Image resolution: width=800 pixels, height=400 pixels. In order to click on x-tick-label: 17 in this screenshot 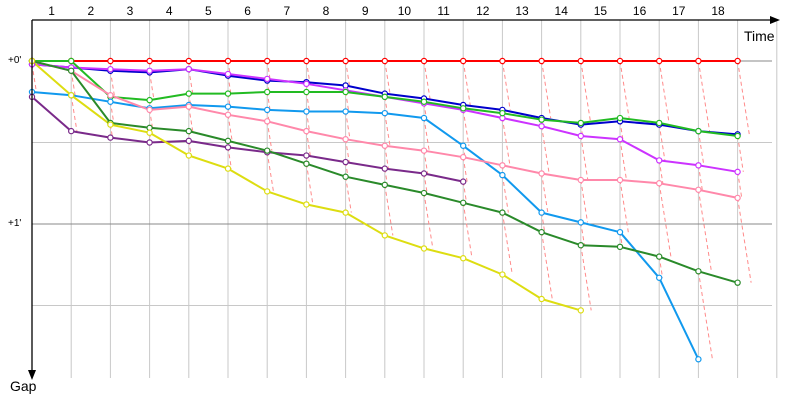, I will do `click(679, 11)`.